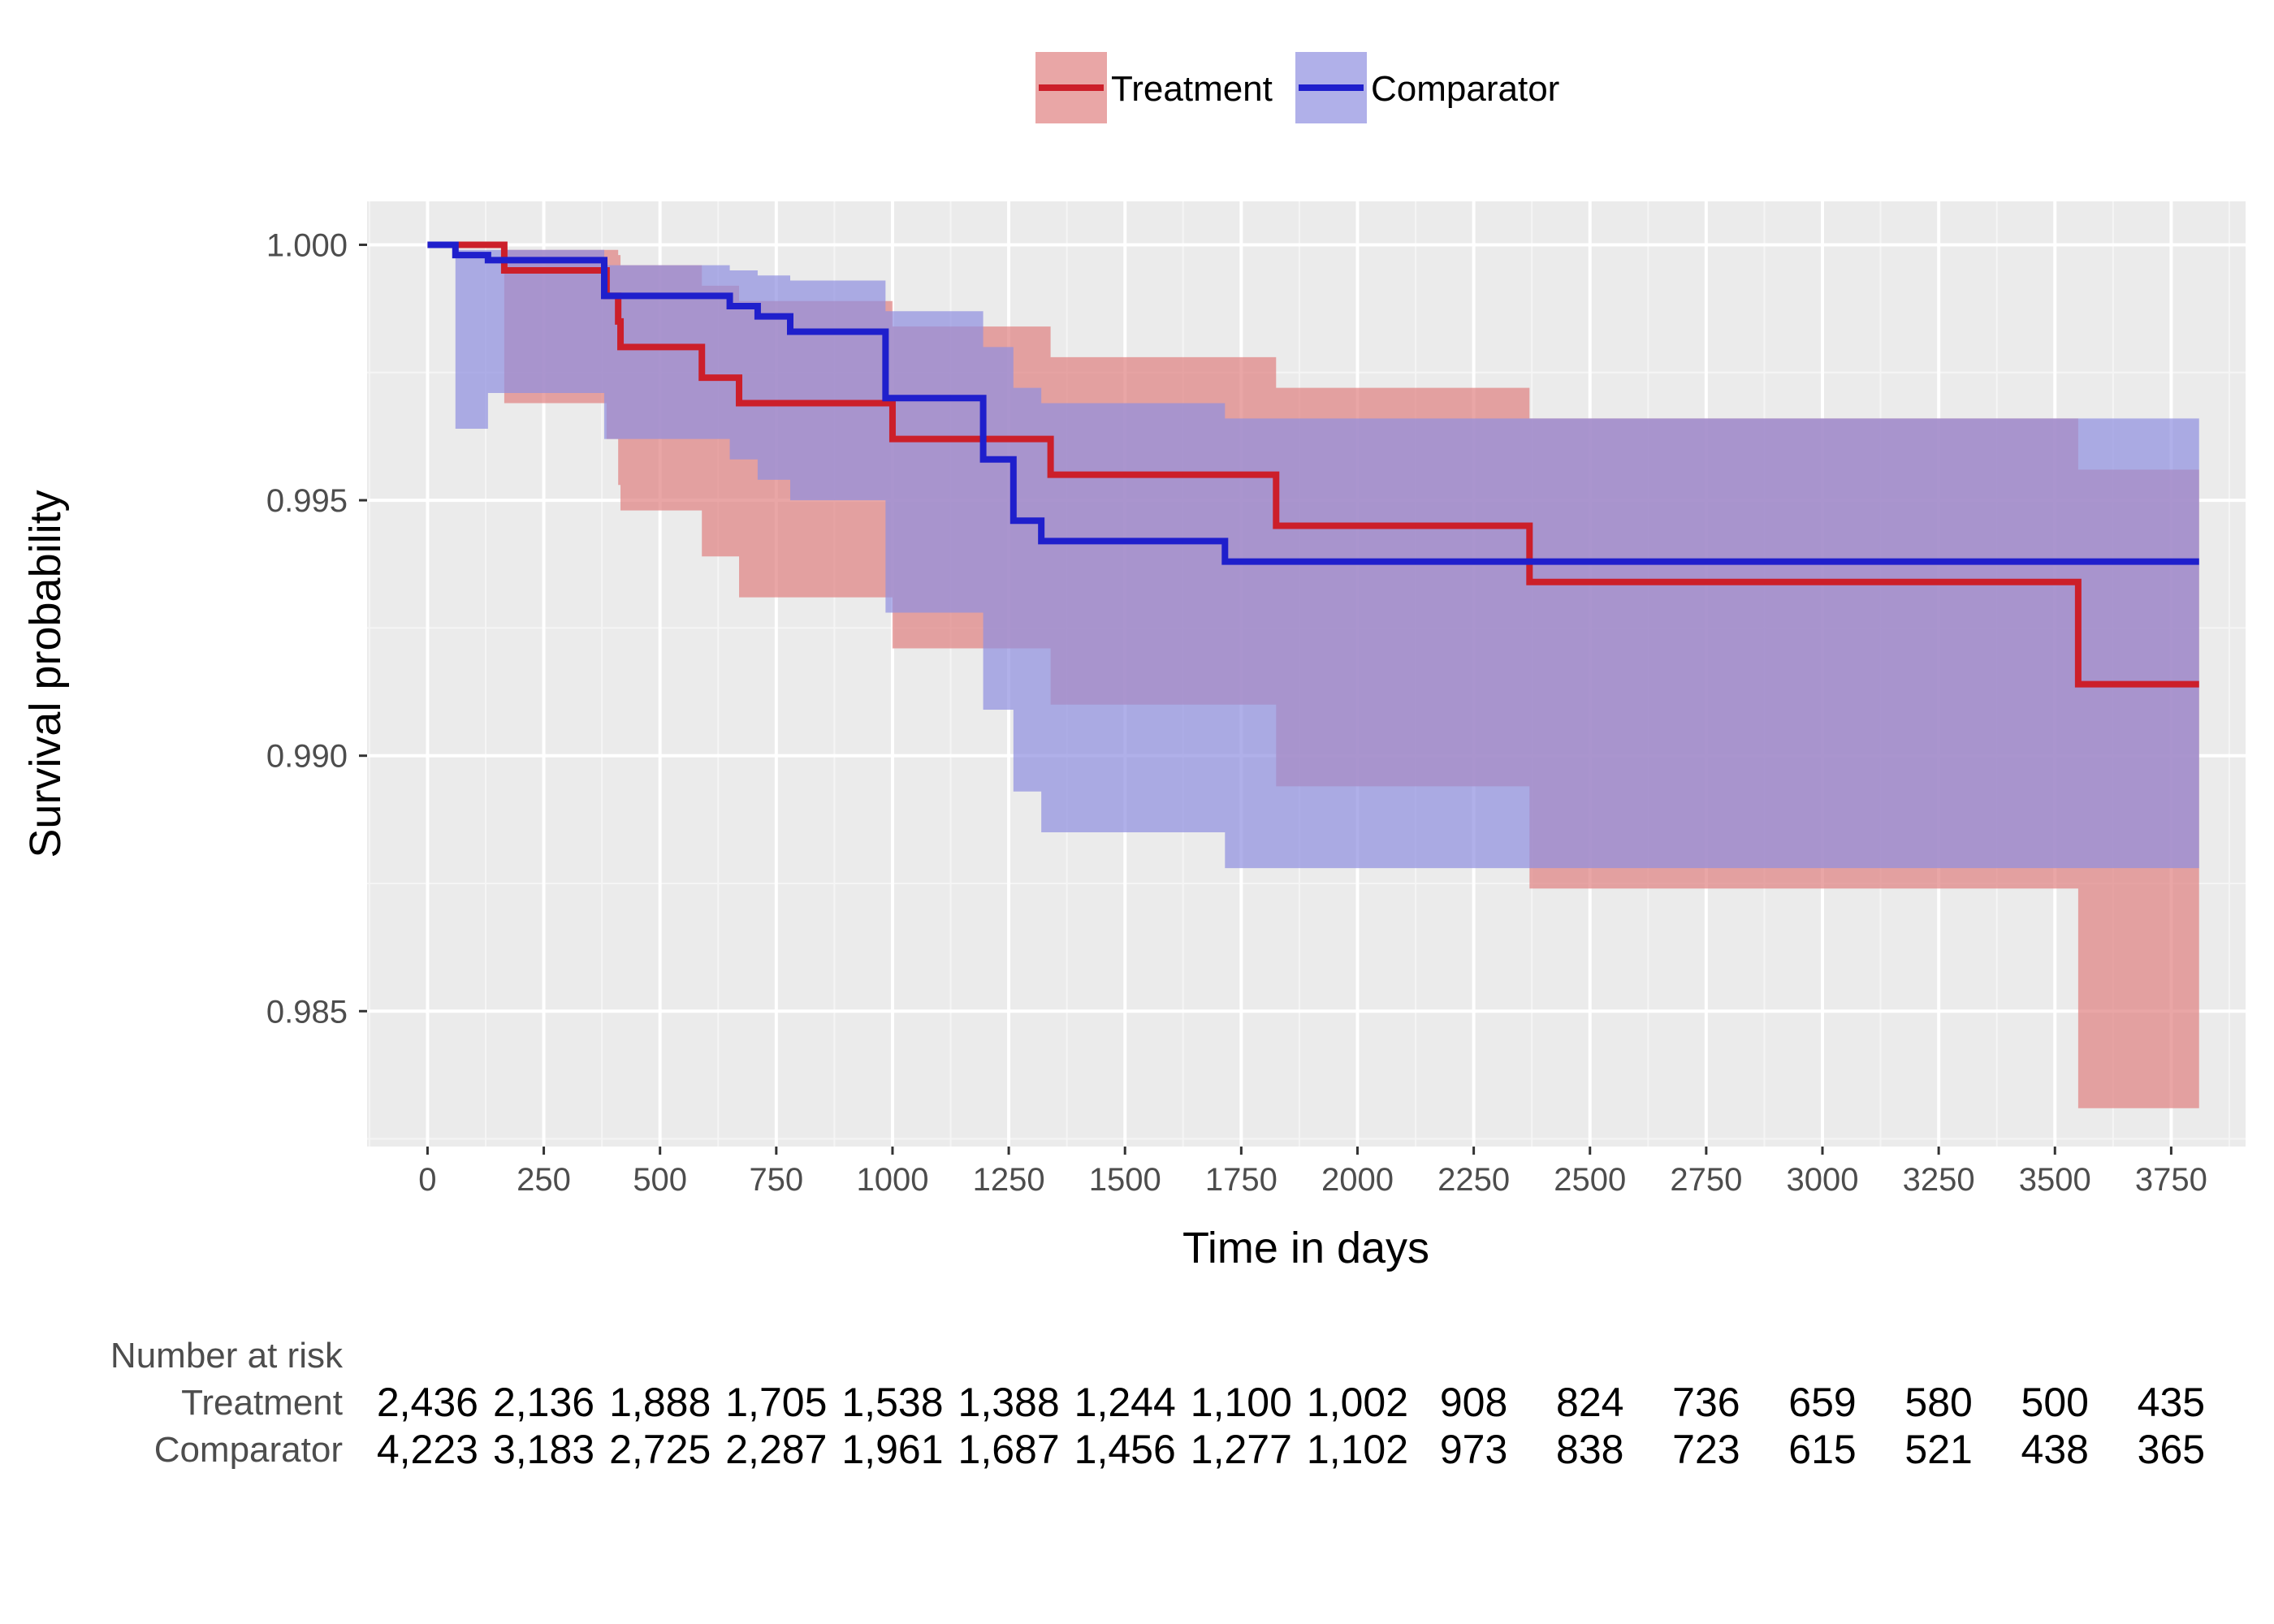 The image size is (2274, 1624). Describe the element at coordinates (2172, 1450) in the screenshot. I see `risk-count: 365` at that location.